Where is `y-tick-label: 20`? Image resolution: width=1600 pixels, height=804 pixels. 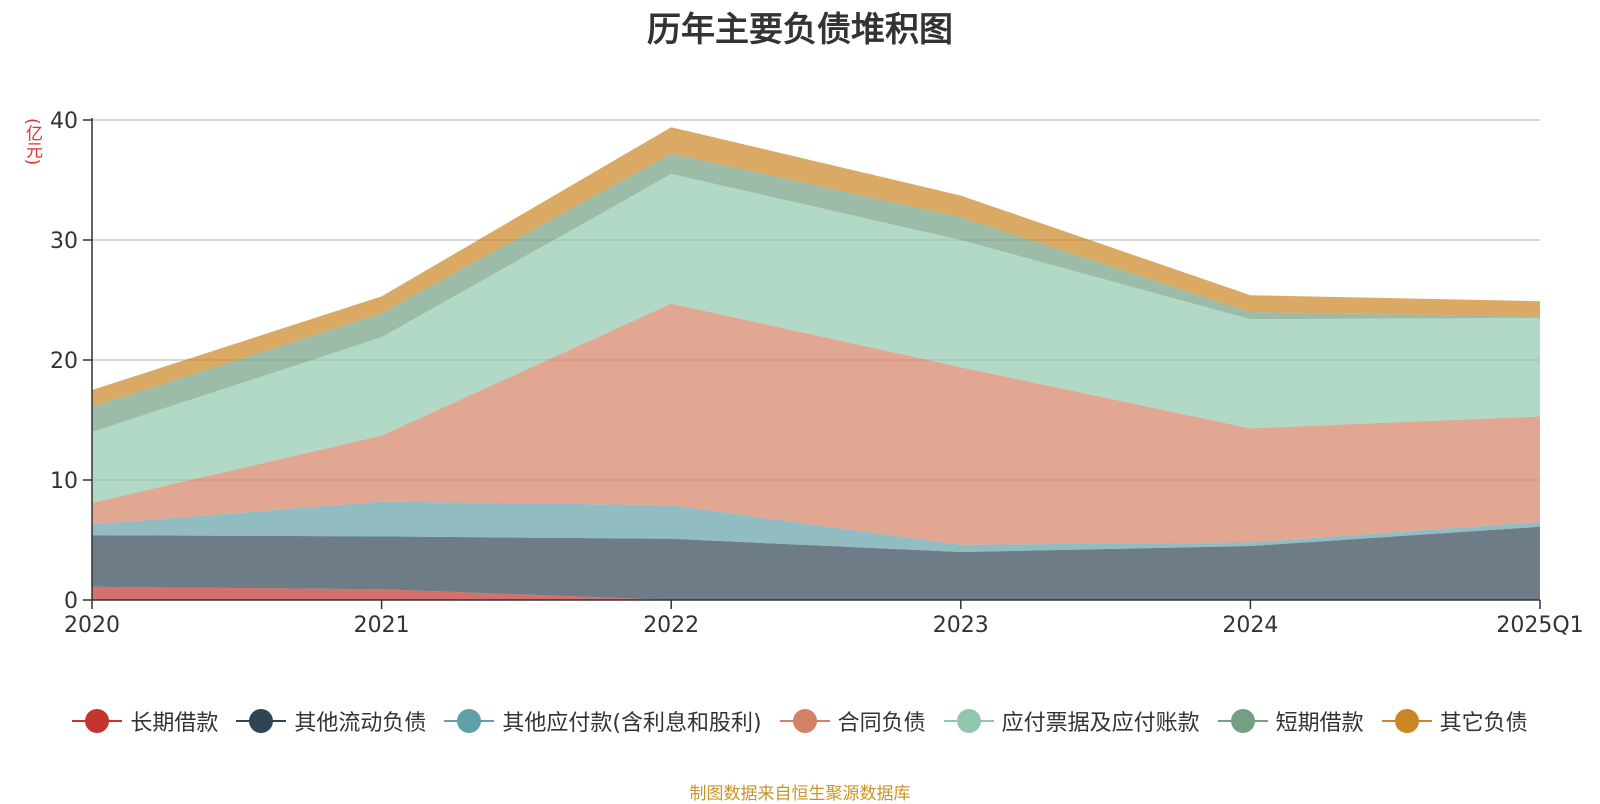
y-tick-label: 20 is located at coordinates (64, 361).